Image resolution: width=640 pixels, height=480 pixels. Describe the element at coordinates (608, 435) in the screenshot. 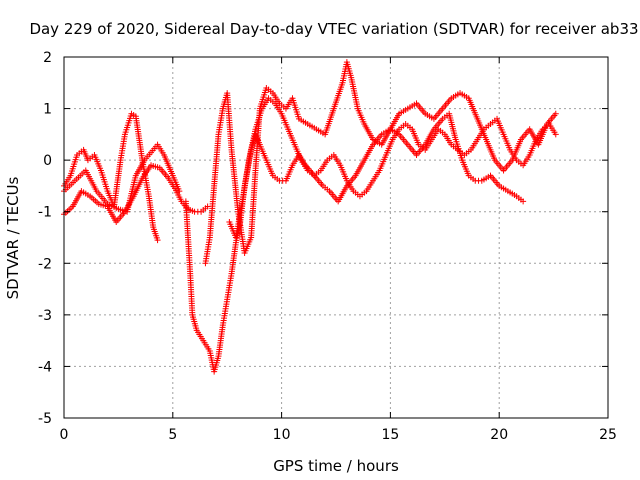

I see `x-tick-label: 25` at that location.